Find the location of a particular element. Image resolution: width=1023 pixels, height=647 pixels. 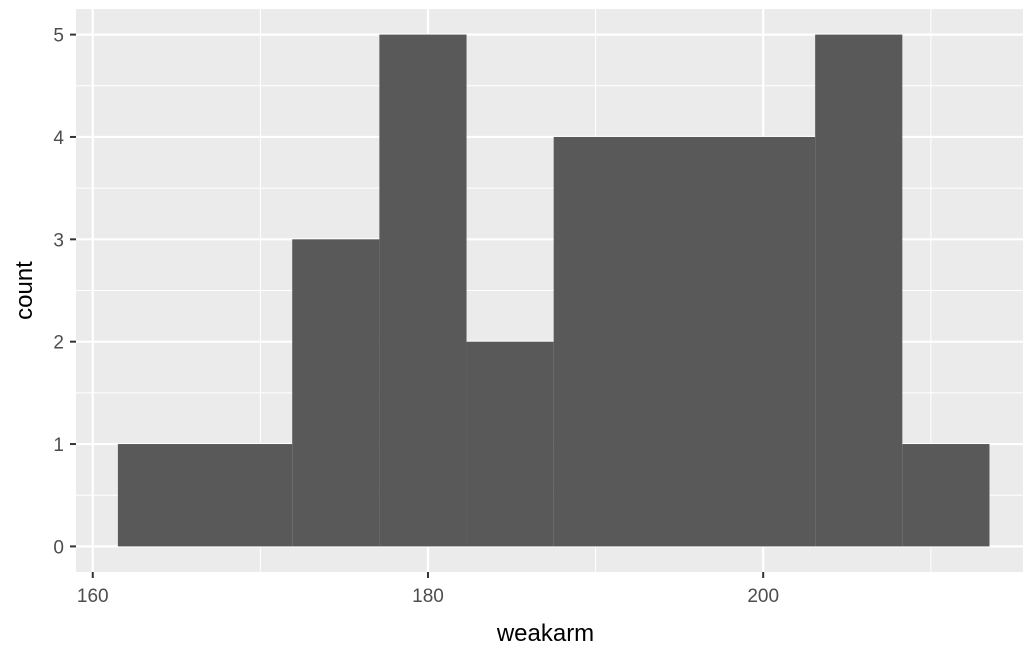

y-axis-ticks: 0 1 2 3 4 5 is located at coordinates (64, 292).